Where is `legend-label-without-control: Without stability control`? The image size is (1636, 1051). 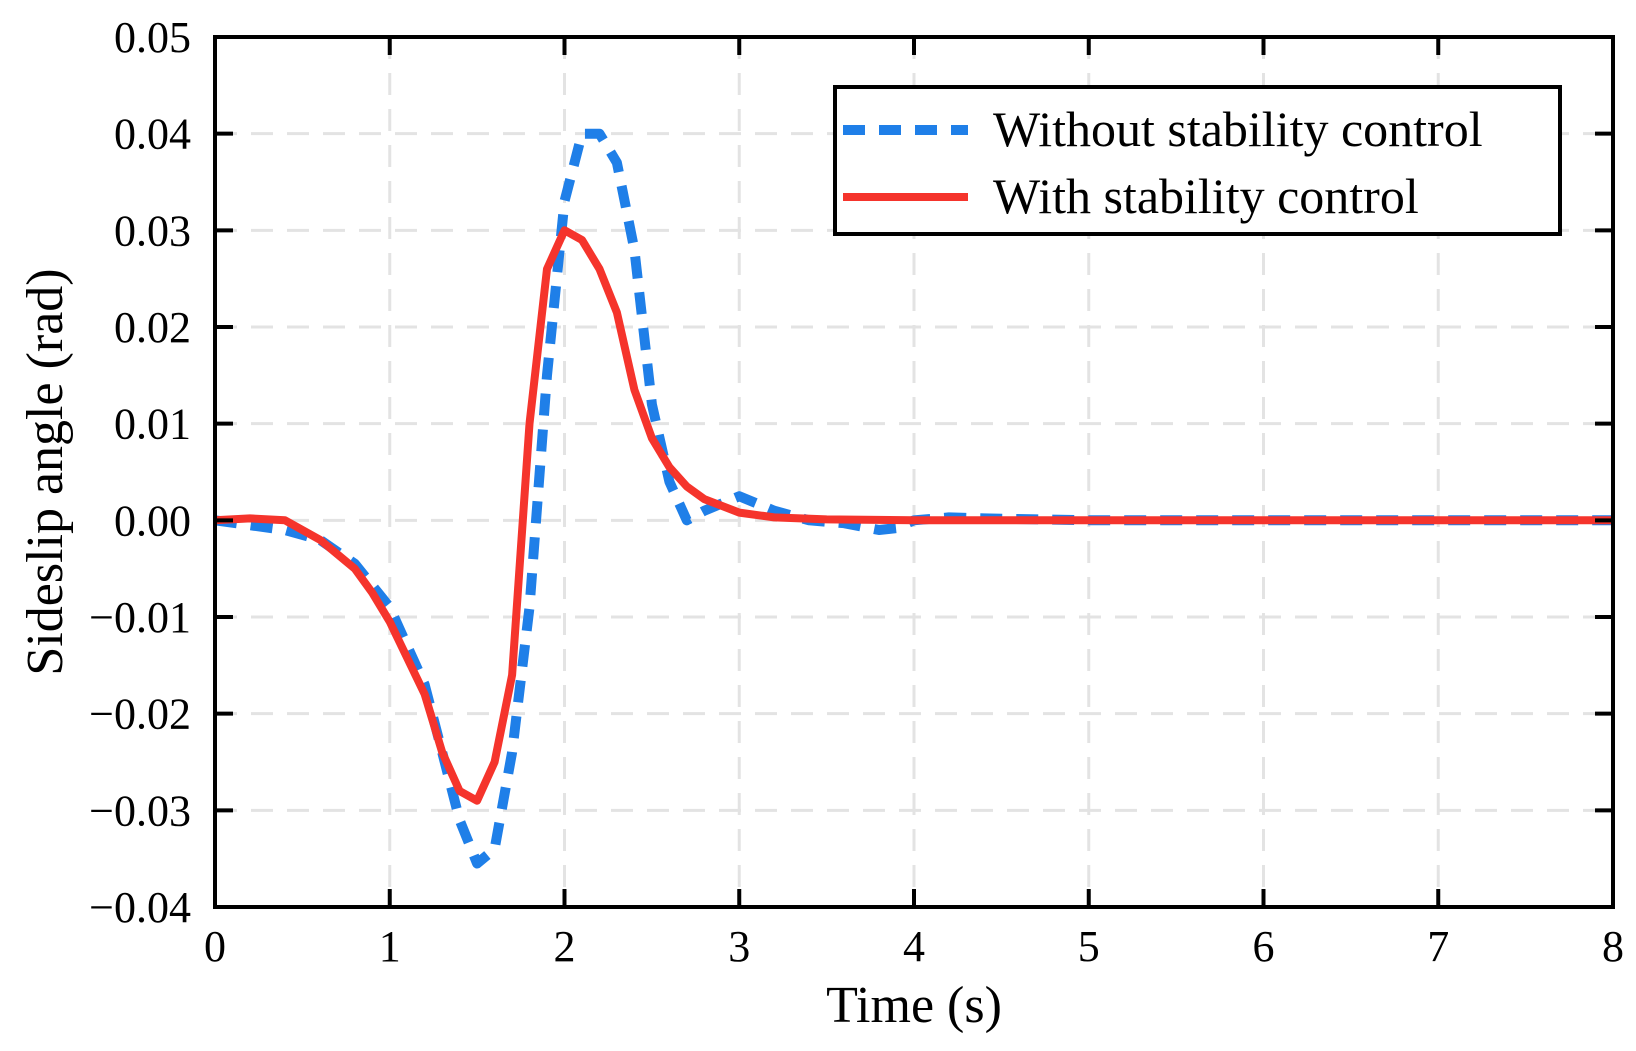
legend-label-without-control: Without stability control is located at coordinates (1238, 129).